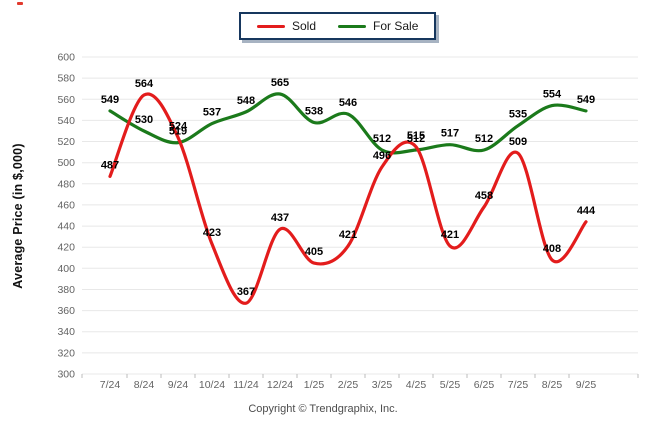 Image resolution: width=646 pixels, height=434 pixels. What do you see at coordinates (110, 165) in the screenshot?
I see `sold-value-label: 487` at bounding box center [110, 165].